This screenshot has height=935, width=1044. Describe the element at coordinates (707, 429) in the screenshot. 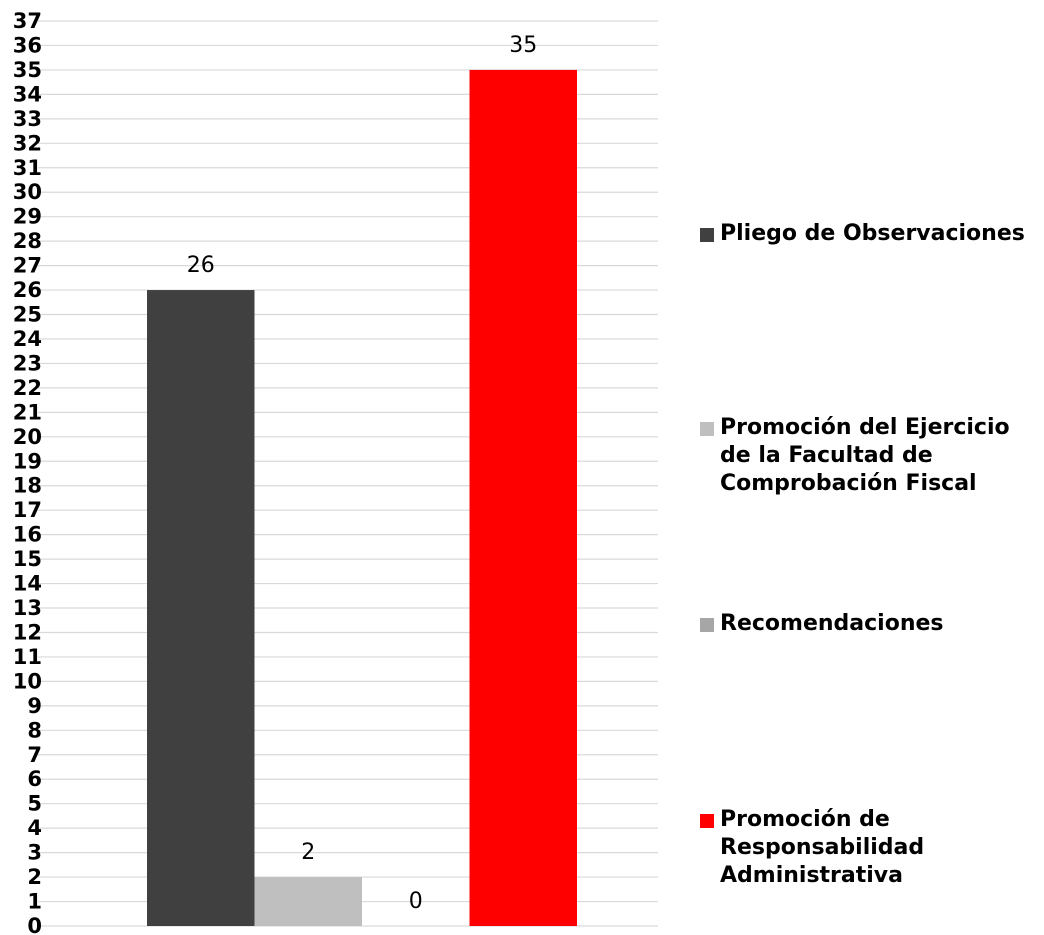

I see `legend-swatch-promocion-ejercicio` at that location.